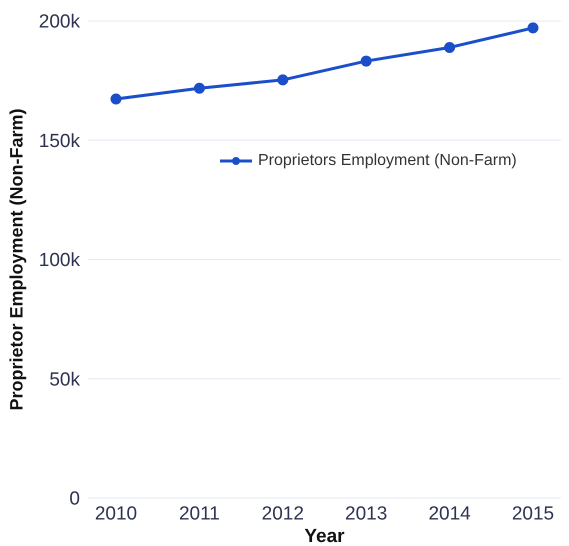 The image size is (569, 546). What do you see at coordinates (450, 513) in the screenshot?
I see `x-tick-label: 2014` at bounding box center [450, 513].